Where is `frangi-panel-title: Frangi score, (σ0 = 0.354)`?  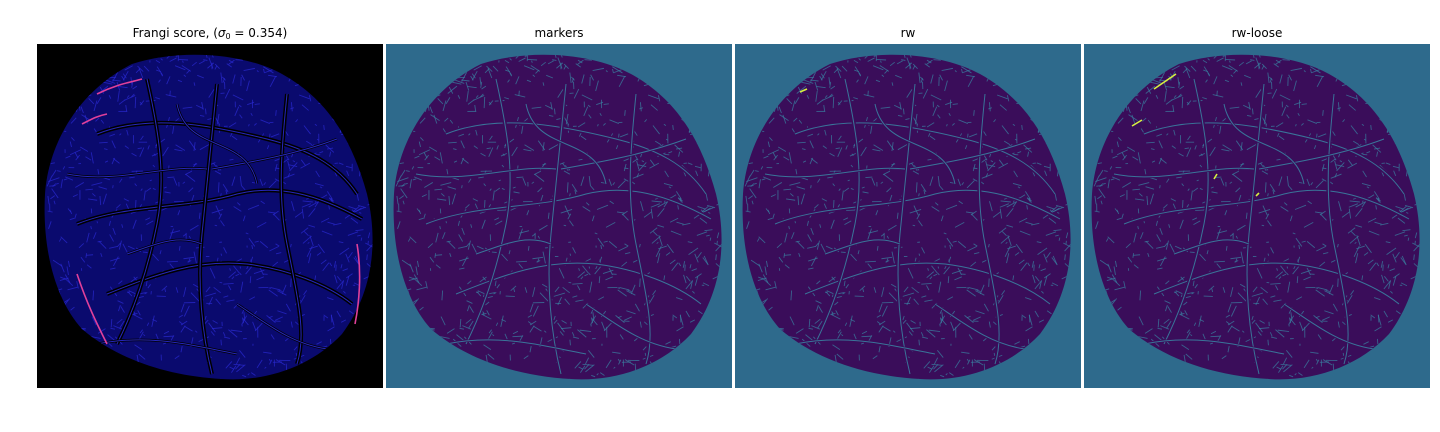 frangi-panel-title: Frangi score, (σ0 = 0.354) is located at coordinates (210, 33).